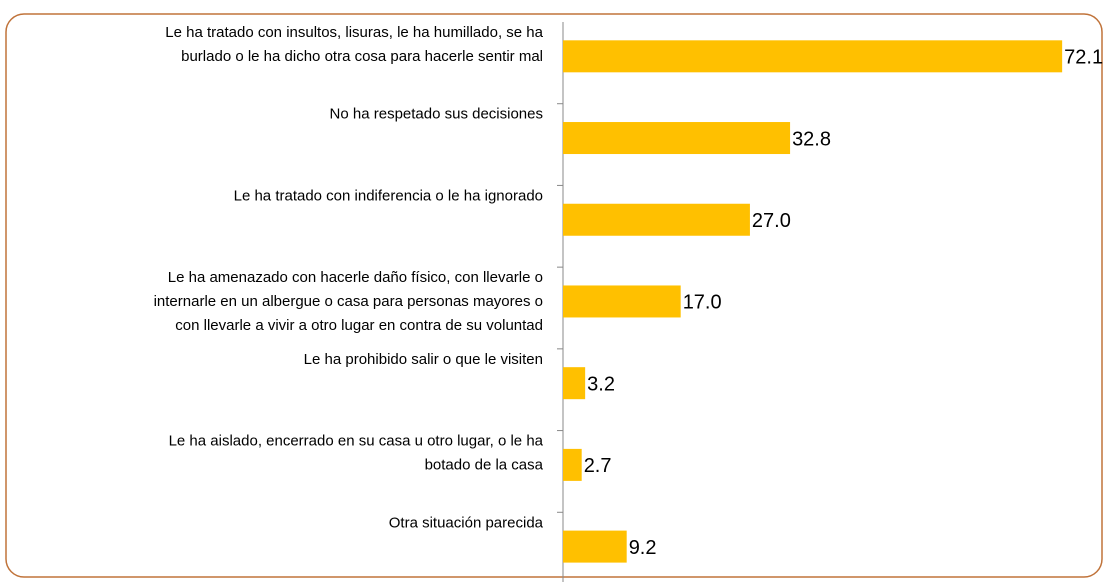 This screenshot has height=582, width=1108. Describe the element at coordinates (771, 221) in the screenshot. I see `value-label: 27.0` at that location.